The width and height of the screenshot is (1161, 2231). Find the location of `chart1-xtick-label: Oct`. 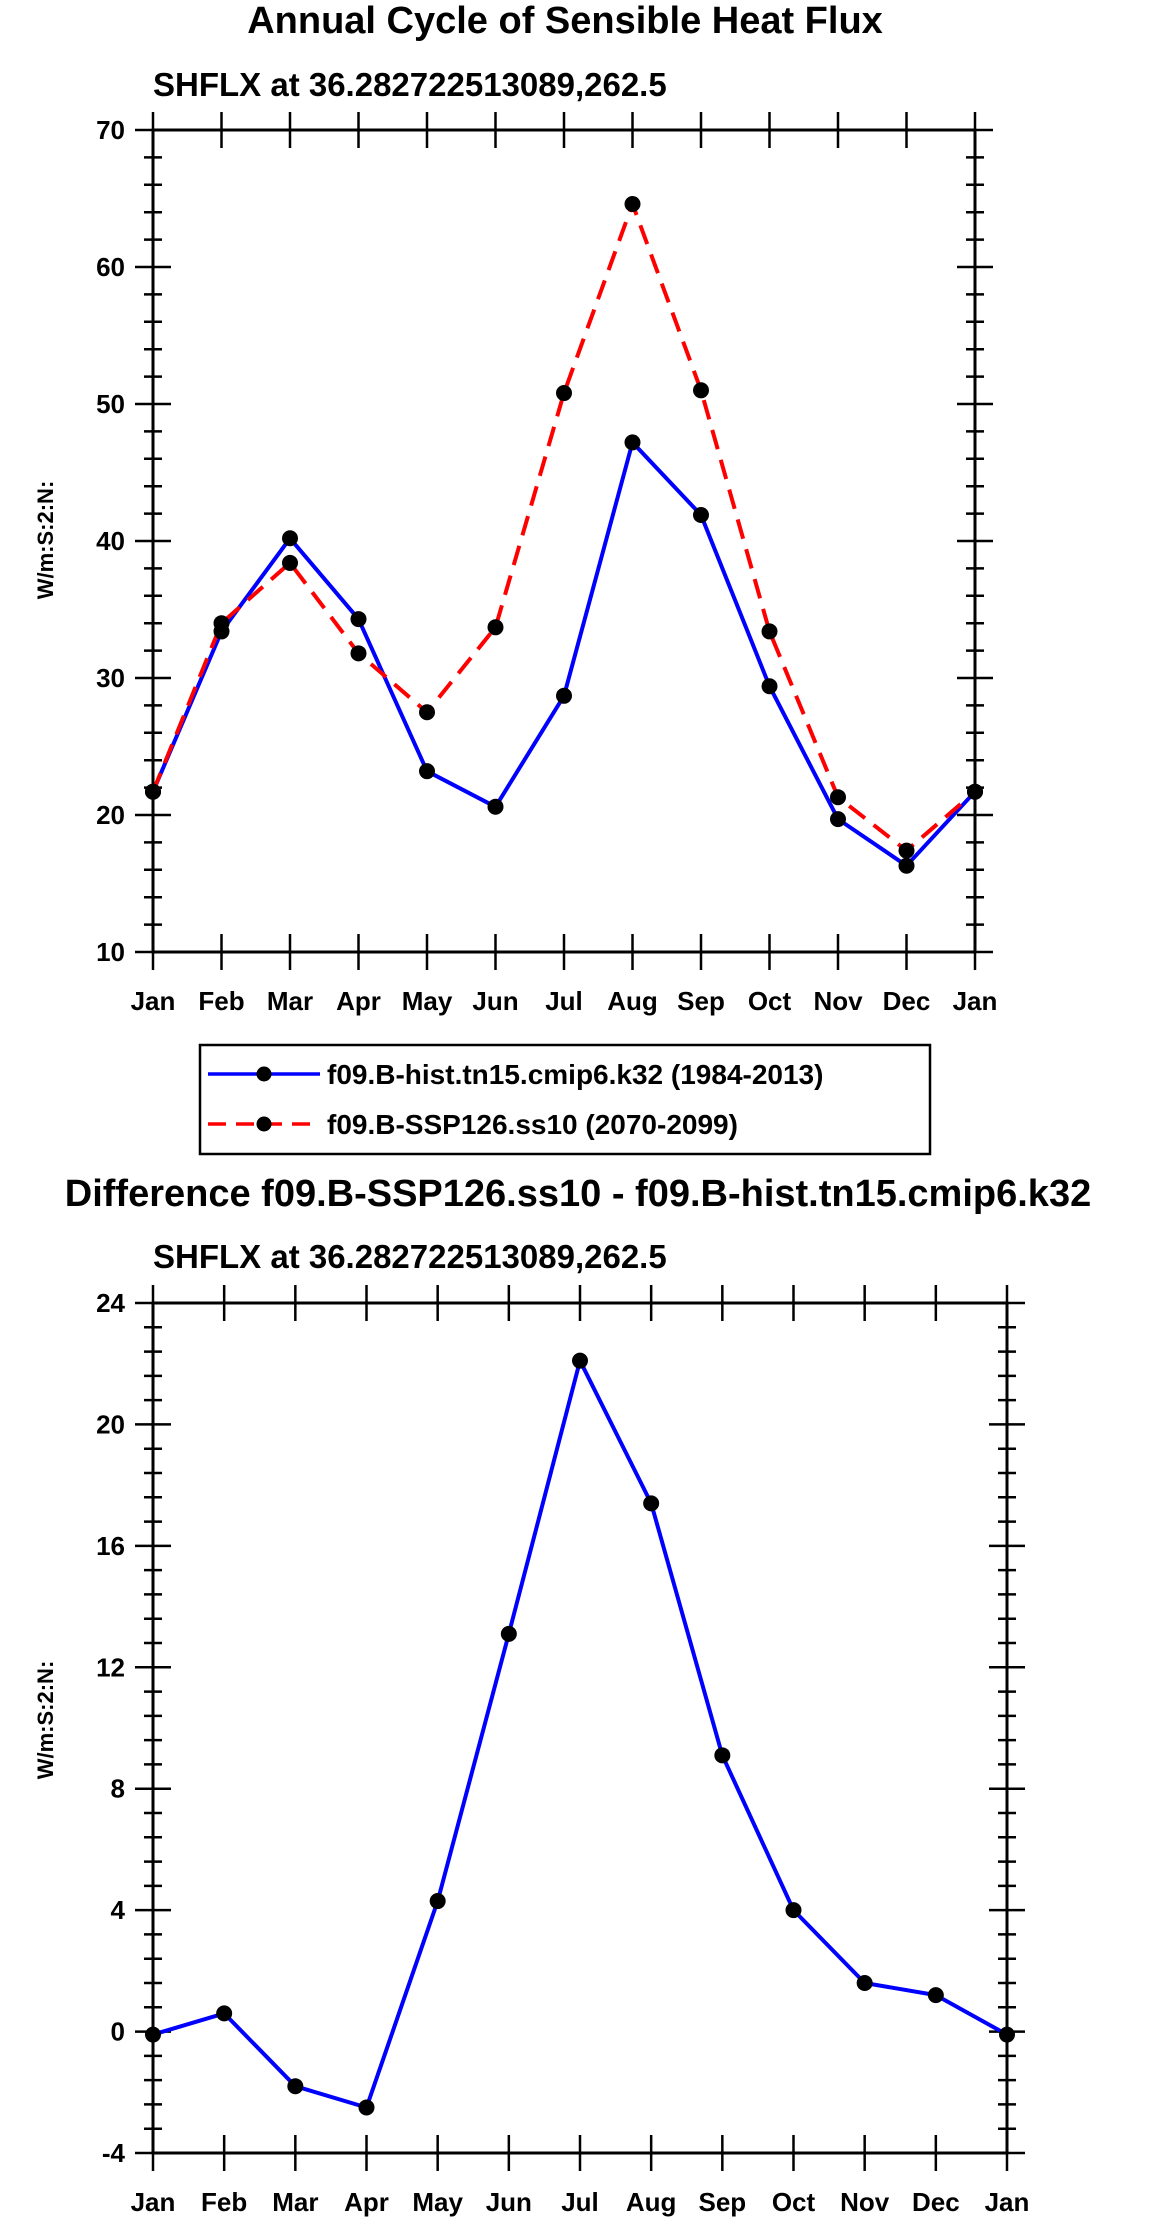

chart1-xtick-label: Oct is located at coordinates (770, 1001).